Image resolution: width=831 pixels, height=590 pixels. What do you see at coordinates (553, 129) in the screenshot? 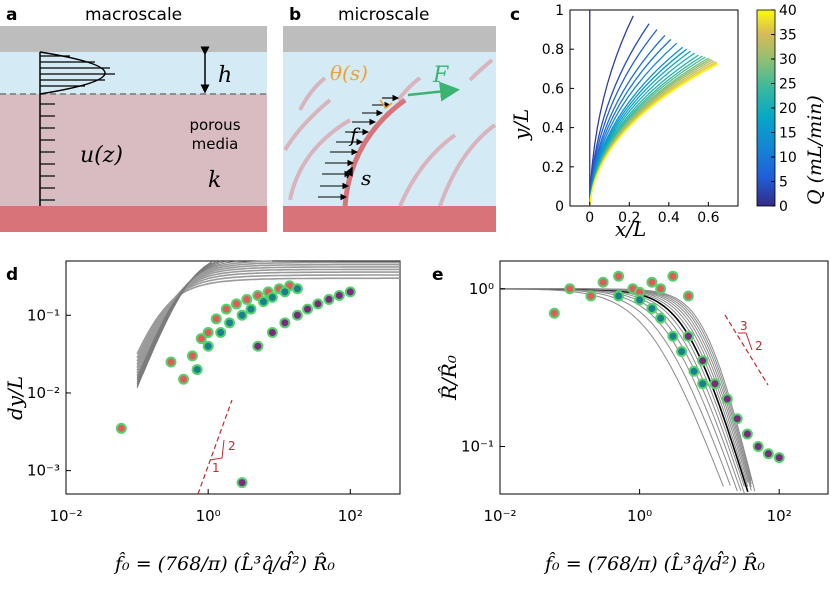
I see `c-ytick-label-2: 0.4` at bounding box center [553, 129].